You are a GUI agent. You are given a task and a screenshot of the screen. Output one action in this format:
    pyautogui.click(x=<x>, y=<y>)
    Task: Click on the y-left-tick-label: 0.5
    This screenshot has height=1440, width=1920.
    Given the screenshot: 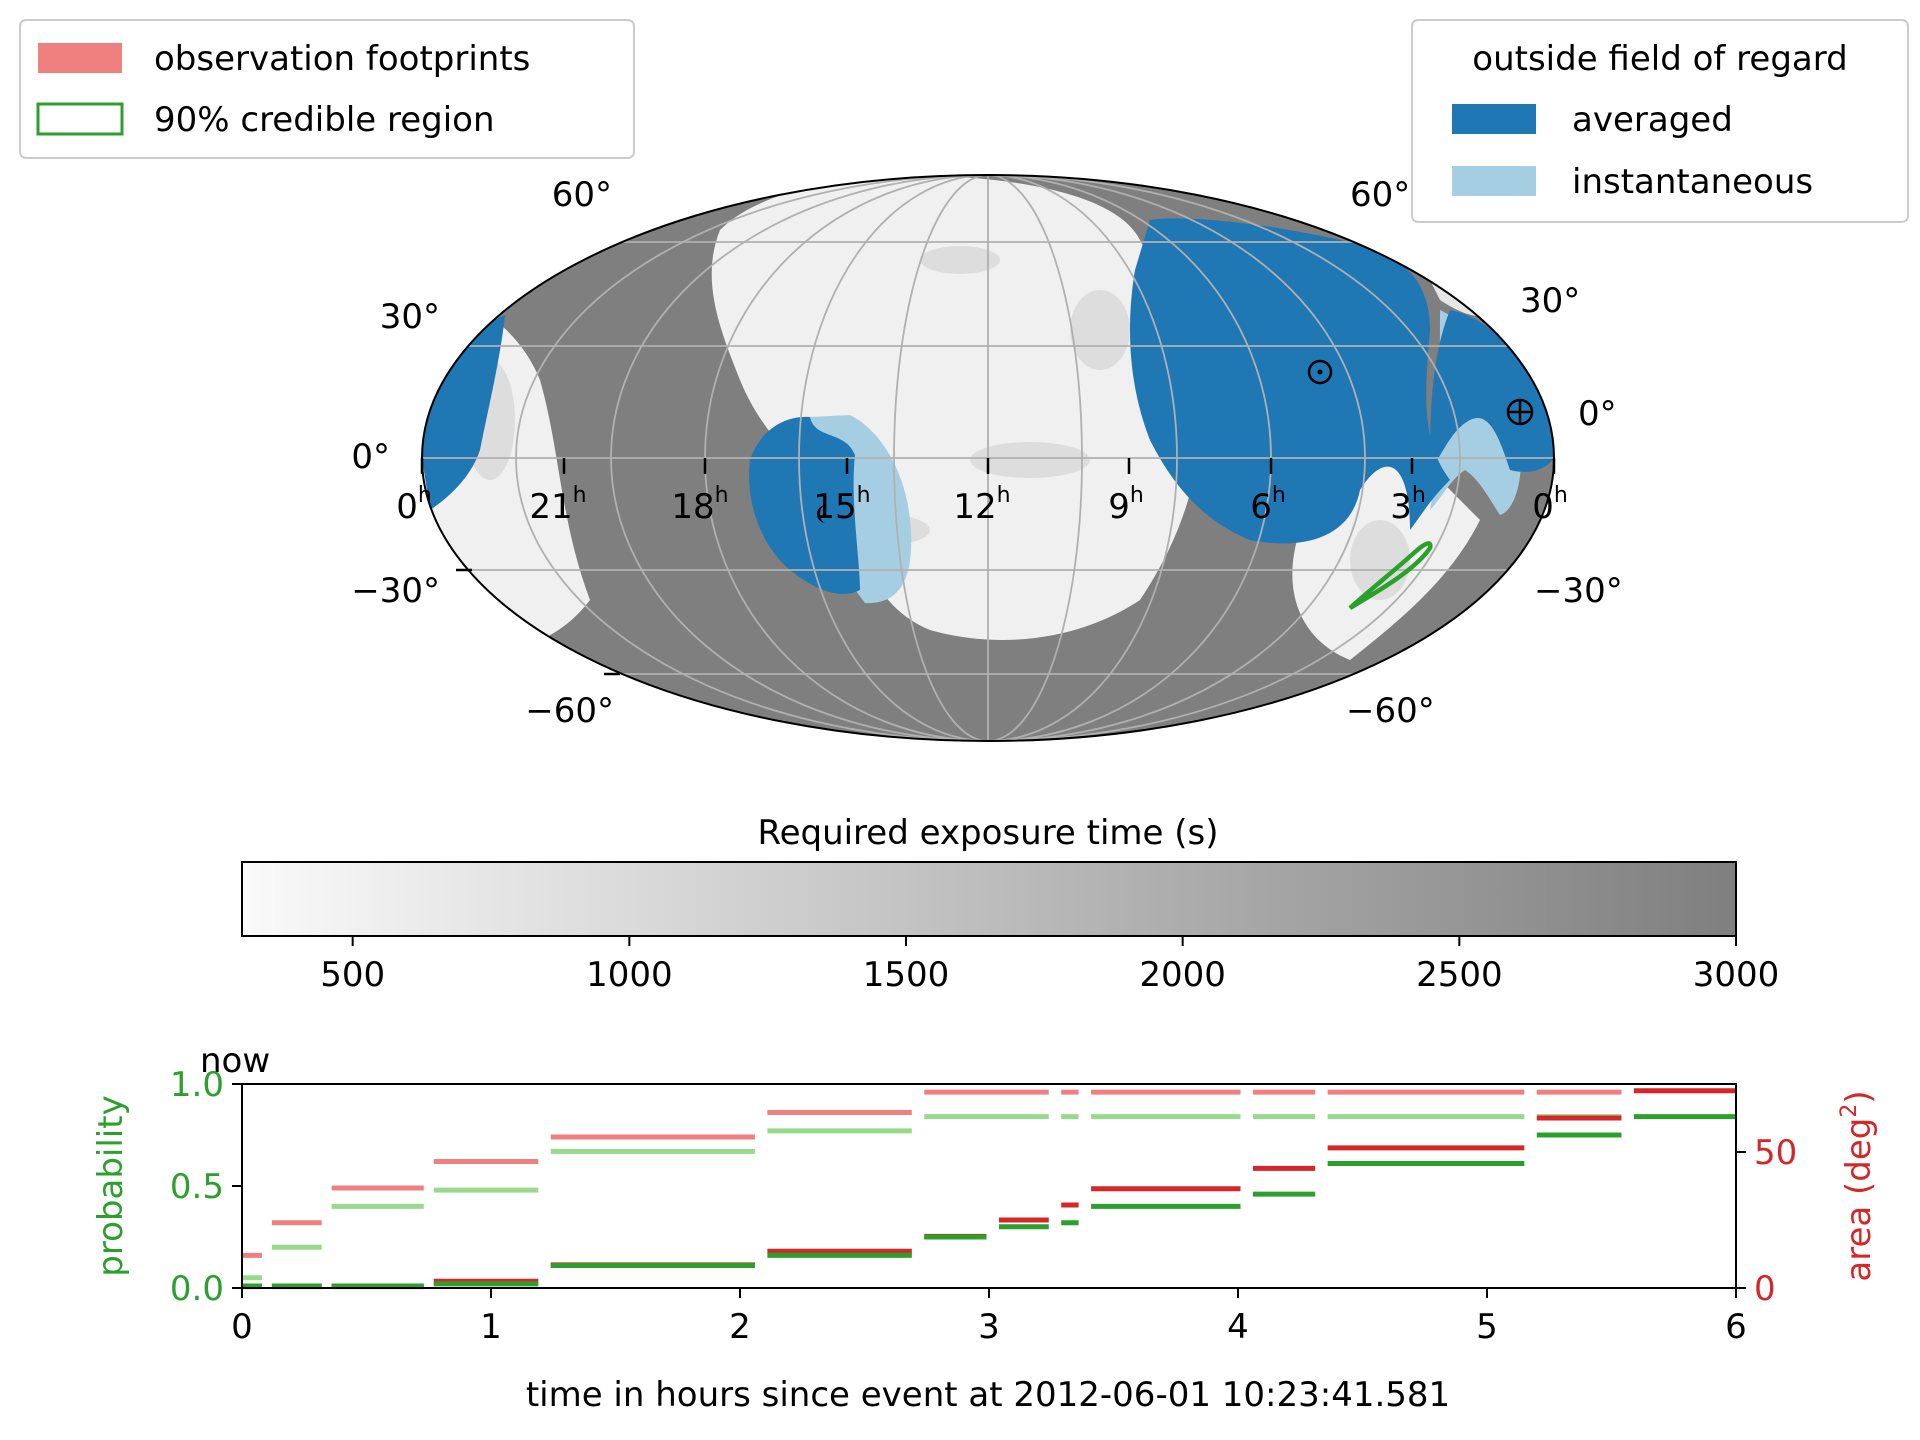 What is the action you would take?
    pyautogui.click(x=197, y=1187)
    